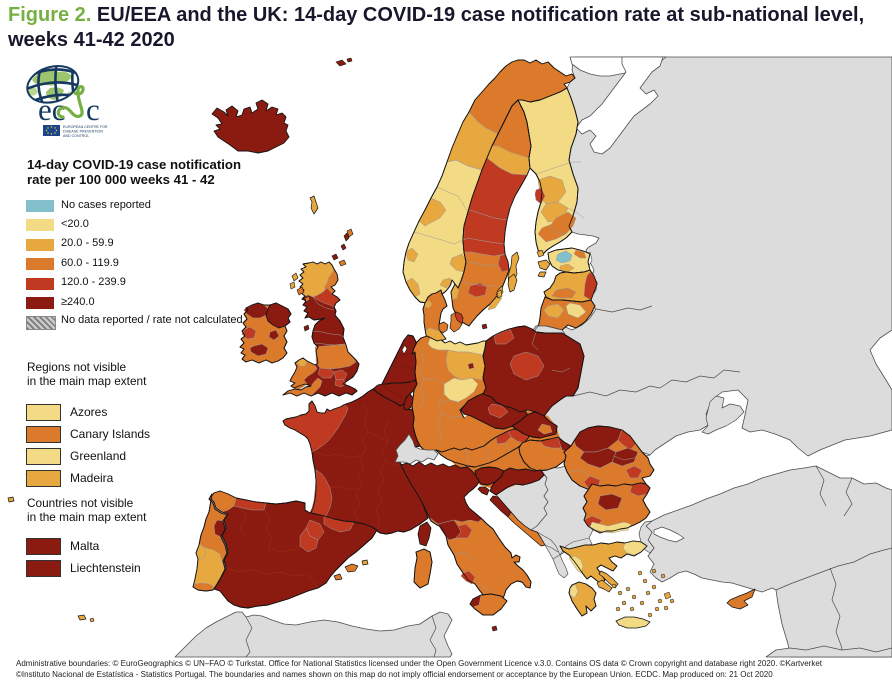 The image size is (892, 685). I want to click on svg-text: c, so click(93, 109).